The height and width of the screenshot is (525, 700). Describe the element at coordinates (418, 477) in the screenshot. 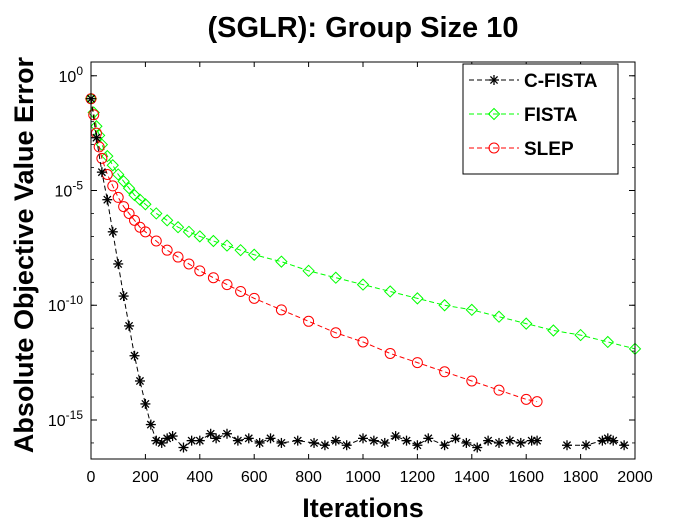

I see `x-tick-label: 1200` at that location.